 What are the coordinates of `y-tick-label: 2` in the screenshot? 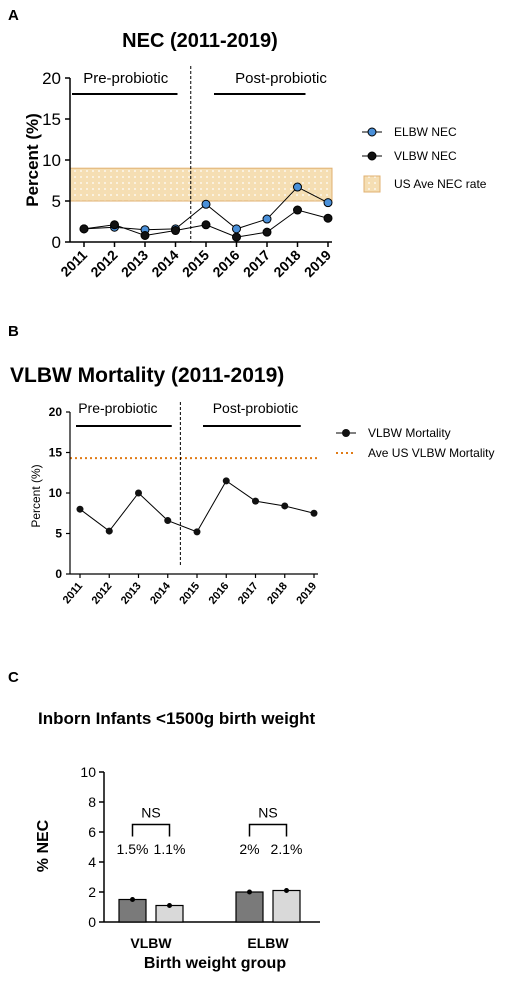 It's located at (92, 892).